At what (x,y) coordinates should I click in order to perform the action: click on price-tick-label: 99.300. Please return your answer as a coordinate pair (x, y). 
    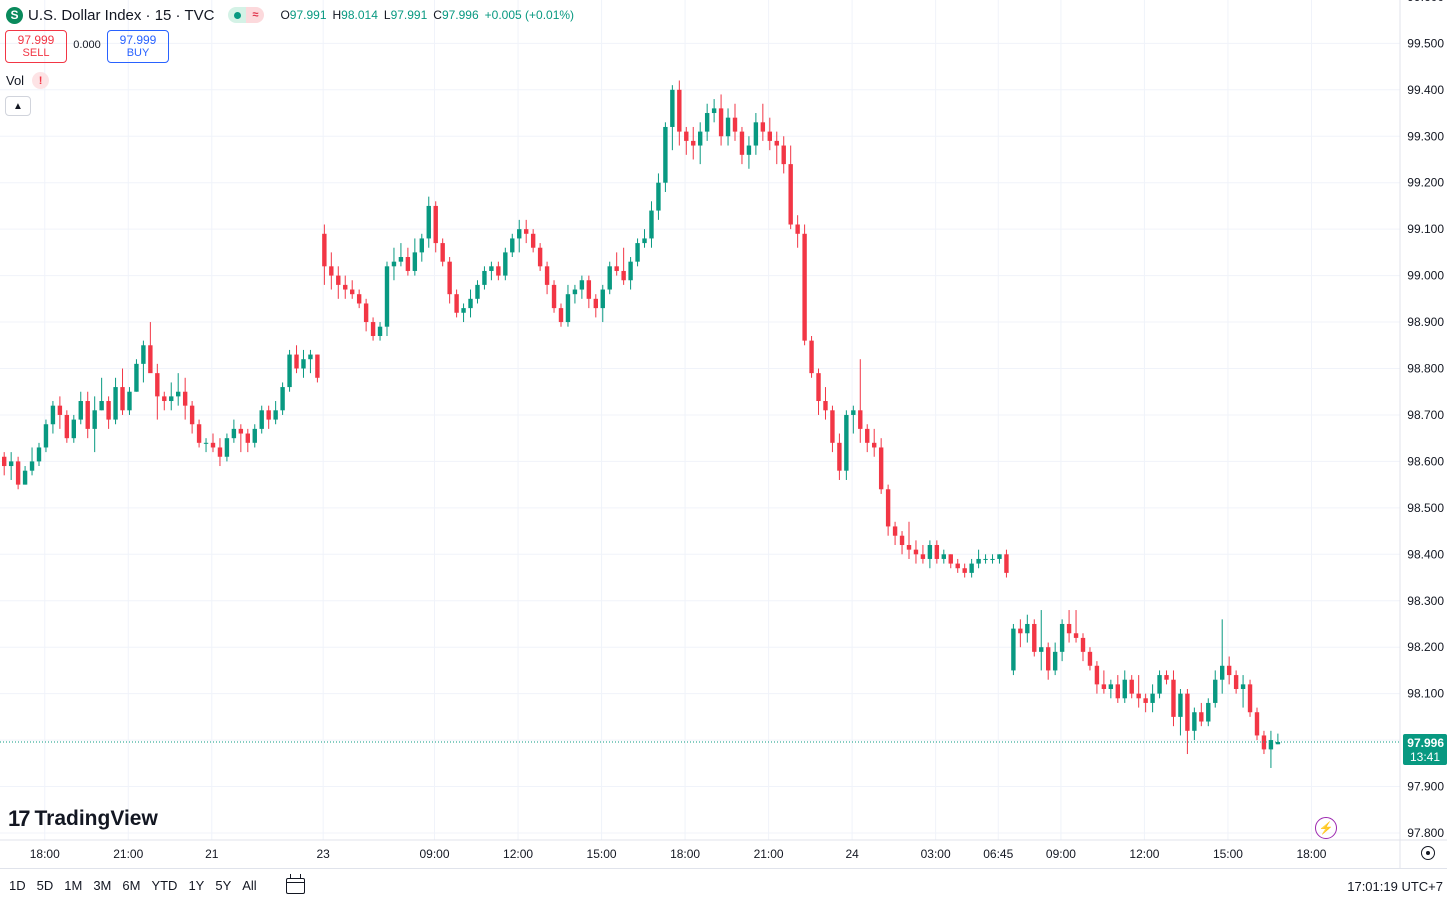
    Looking at the image, I should click on (1425, 136).